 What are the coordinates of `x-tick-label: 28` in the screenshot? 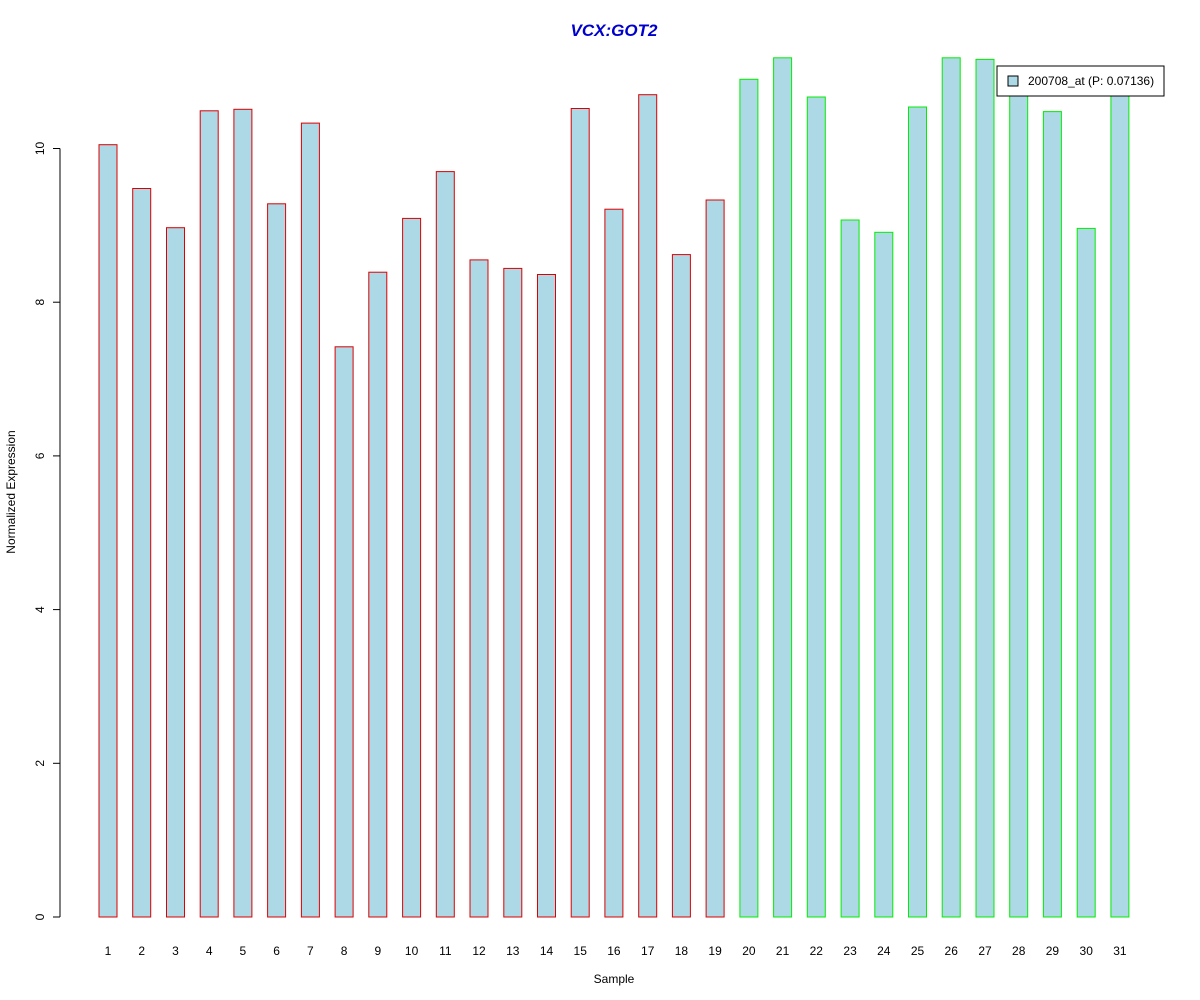 It's located at (1019, 951).